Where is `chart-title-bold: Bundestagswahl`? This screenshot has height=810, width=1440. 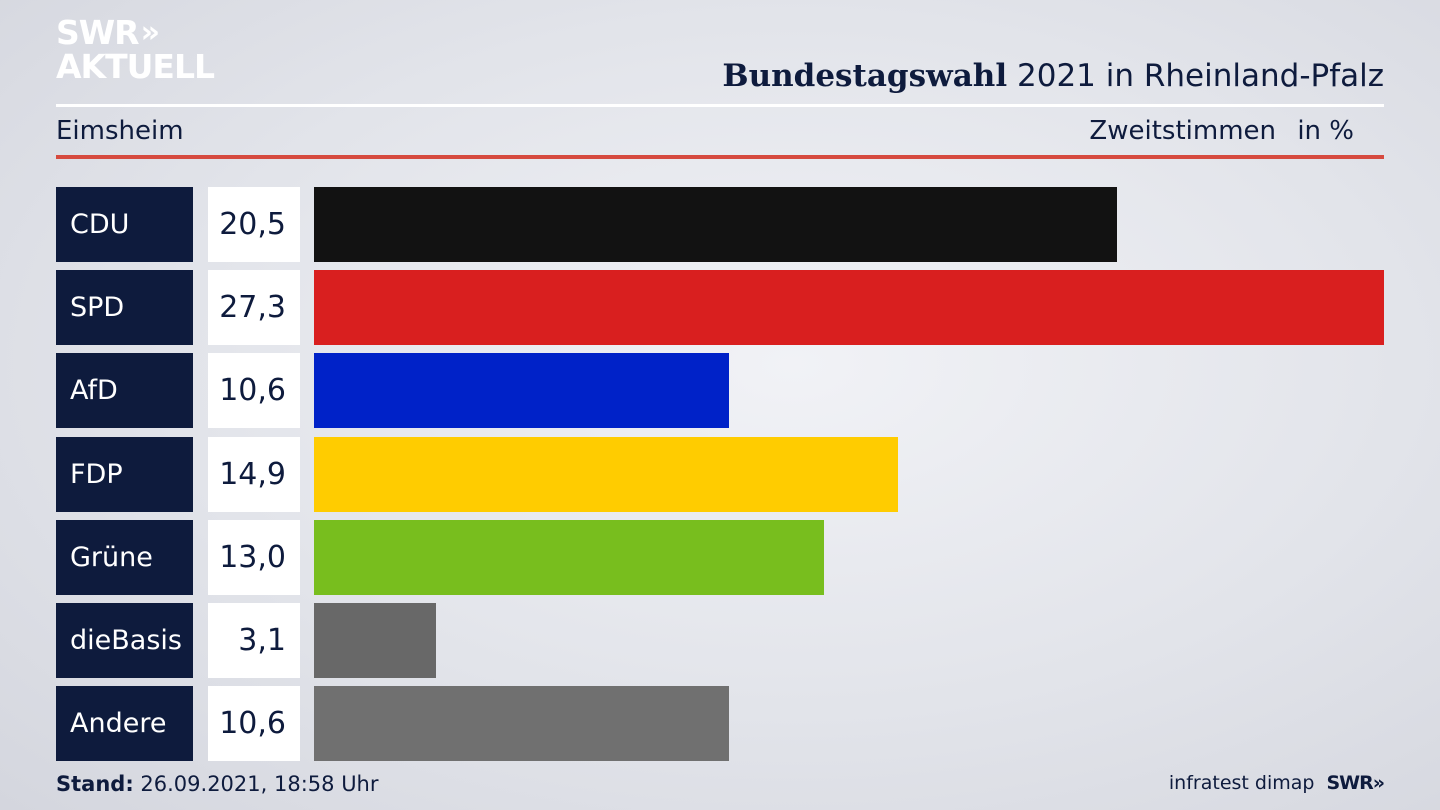 chart-title-bold: Bundestagswahl is located at coordinates (865, 76).